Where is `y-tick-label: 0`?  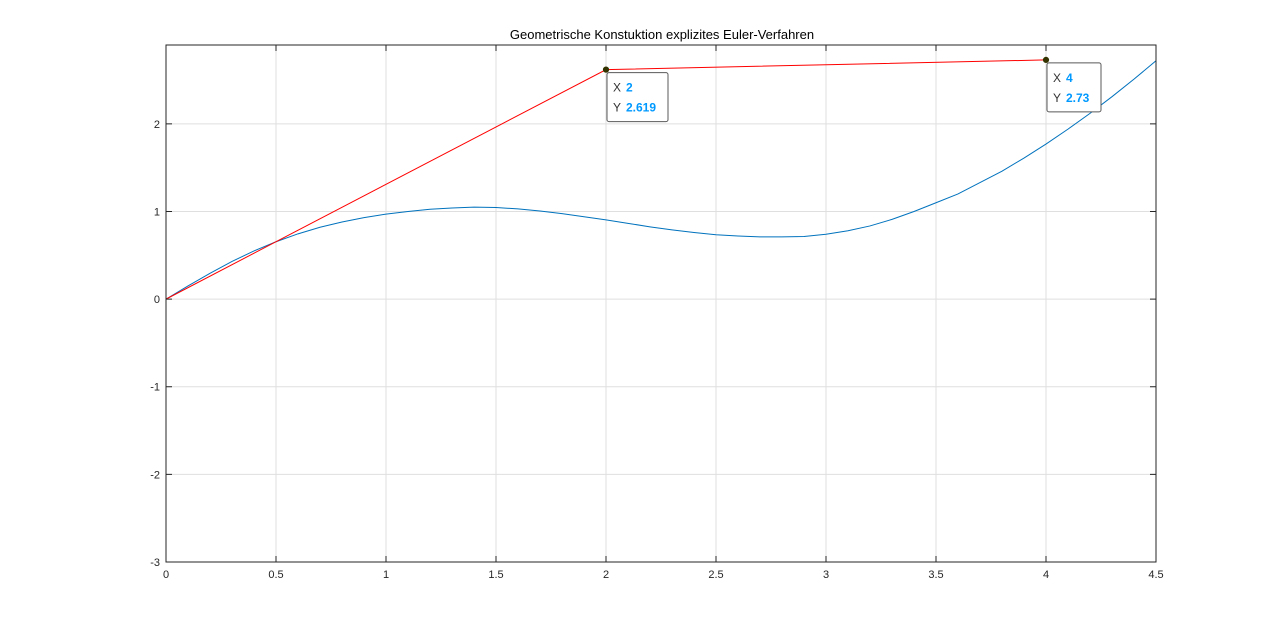
y-tick-label: 0 is located at coordinates (157, 300).